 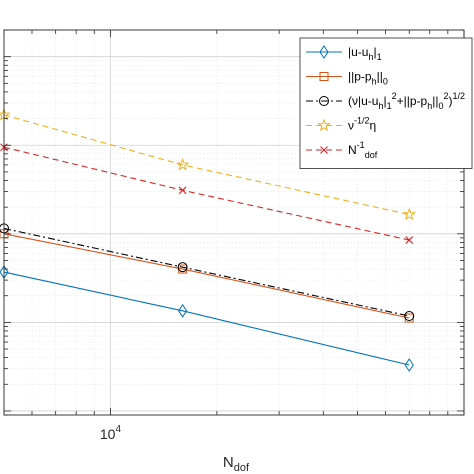 I want to click on legend-entry: ||p-ph||0, so click(x=347, y=78).